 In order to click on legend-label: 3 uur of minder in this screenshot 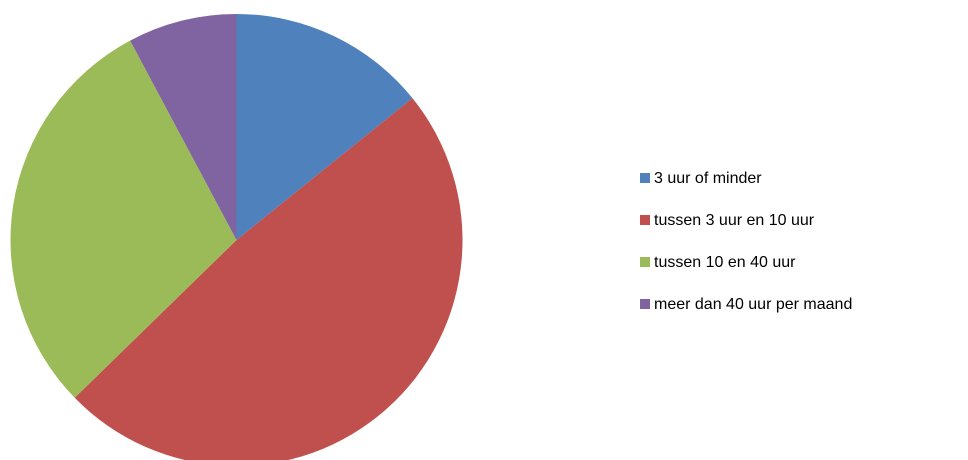, I will do `click(708, 178)`.